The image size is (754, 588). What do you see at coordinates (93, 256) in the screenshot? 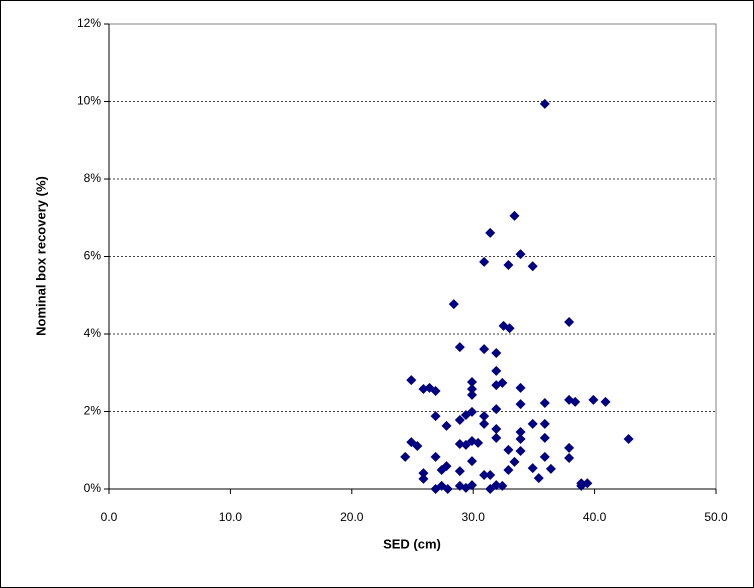
I see `y-tick-label: 6%` at bounding box center [93, 256].